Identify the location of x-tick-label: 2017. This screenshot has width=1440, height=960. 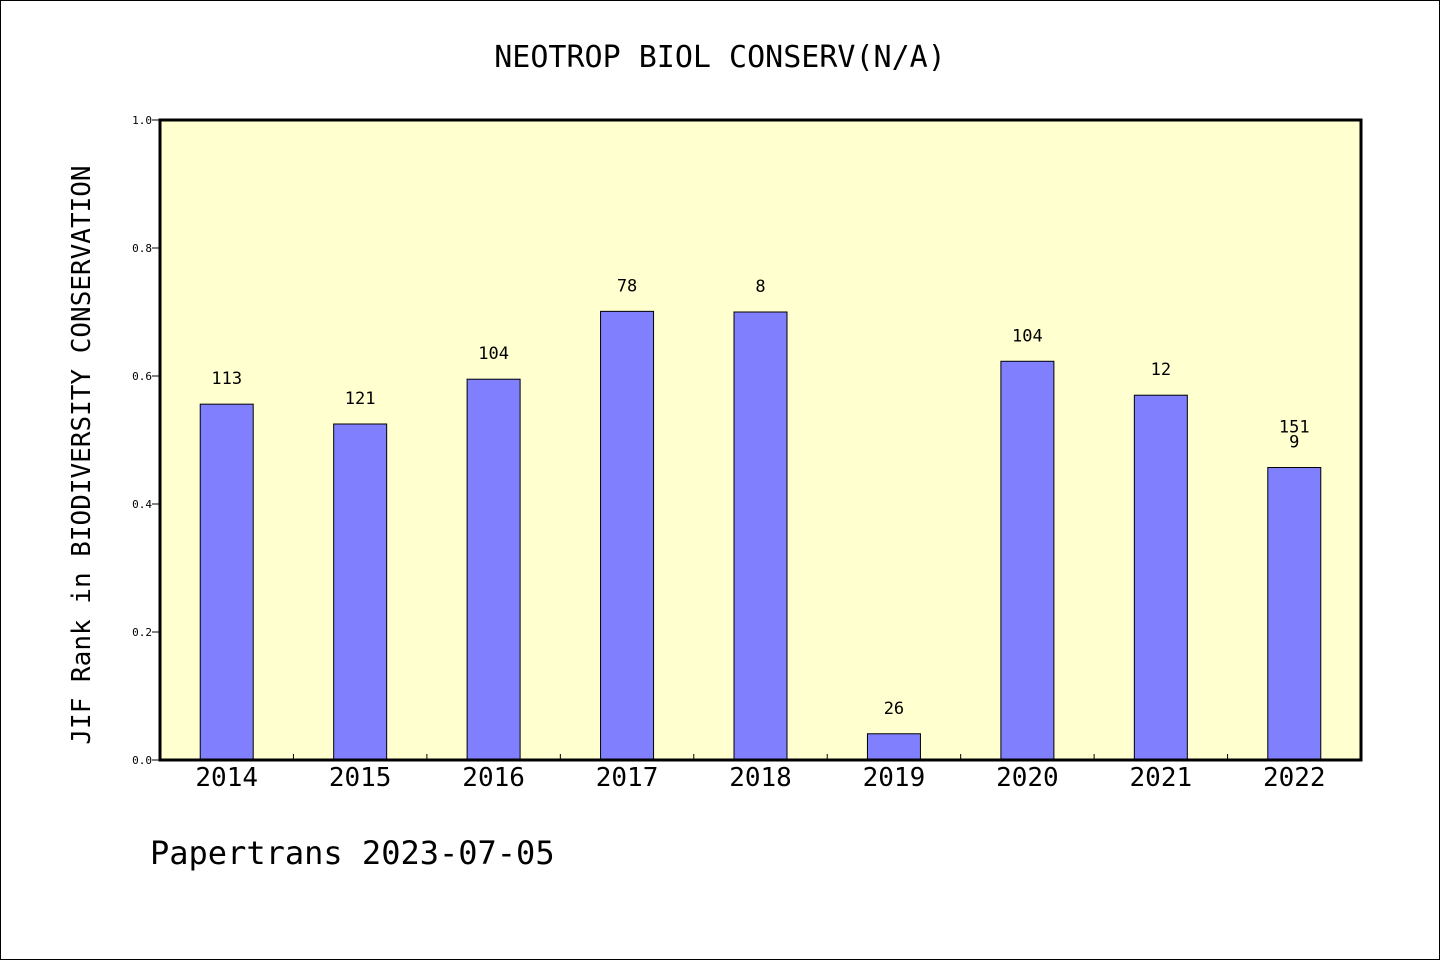
(627, 778).